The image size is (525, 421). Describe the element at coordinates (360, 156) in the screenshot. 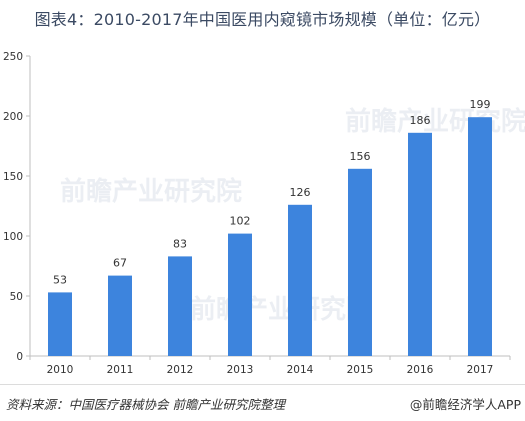

I see `data-label: 156` at that location.